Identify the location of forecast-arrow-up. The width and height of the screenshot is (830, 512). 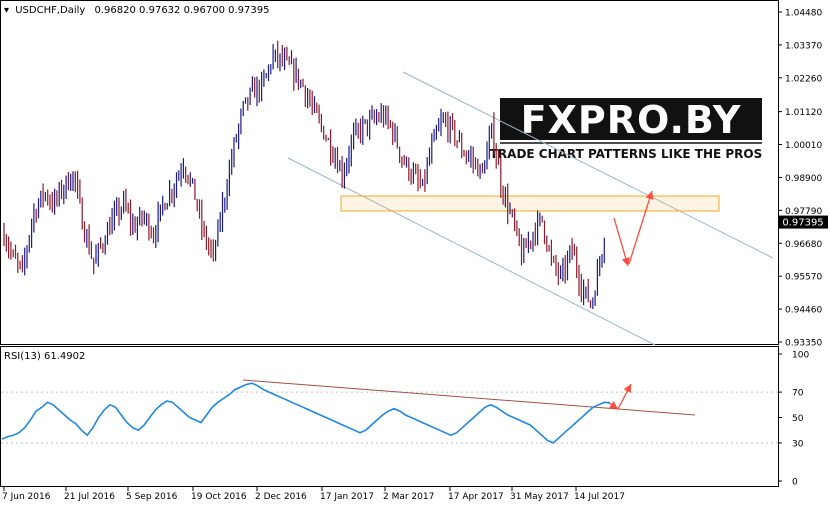
(640, 227).